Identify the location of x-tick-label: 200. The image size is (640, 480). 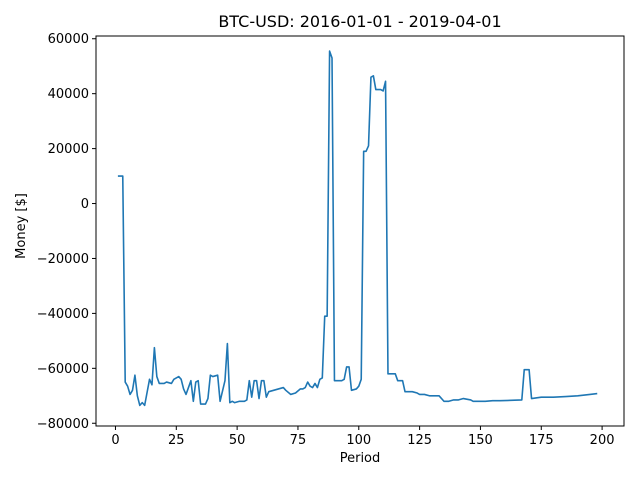
(602, 440).